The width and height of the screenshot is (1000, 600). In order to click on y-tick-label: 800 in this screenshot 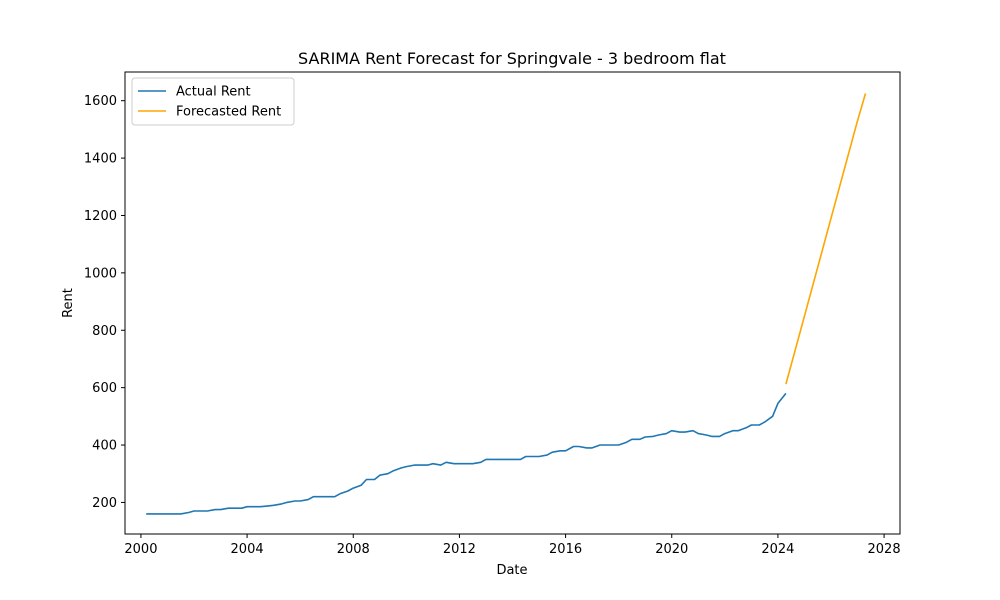, I will do `click(104, 331)`.